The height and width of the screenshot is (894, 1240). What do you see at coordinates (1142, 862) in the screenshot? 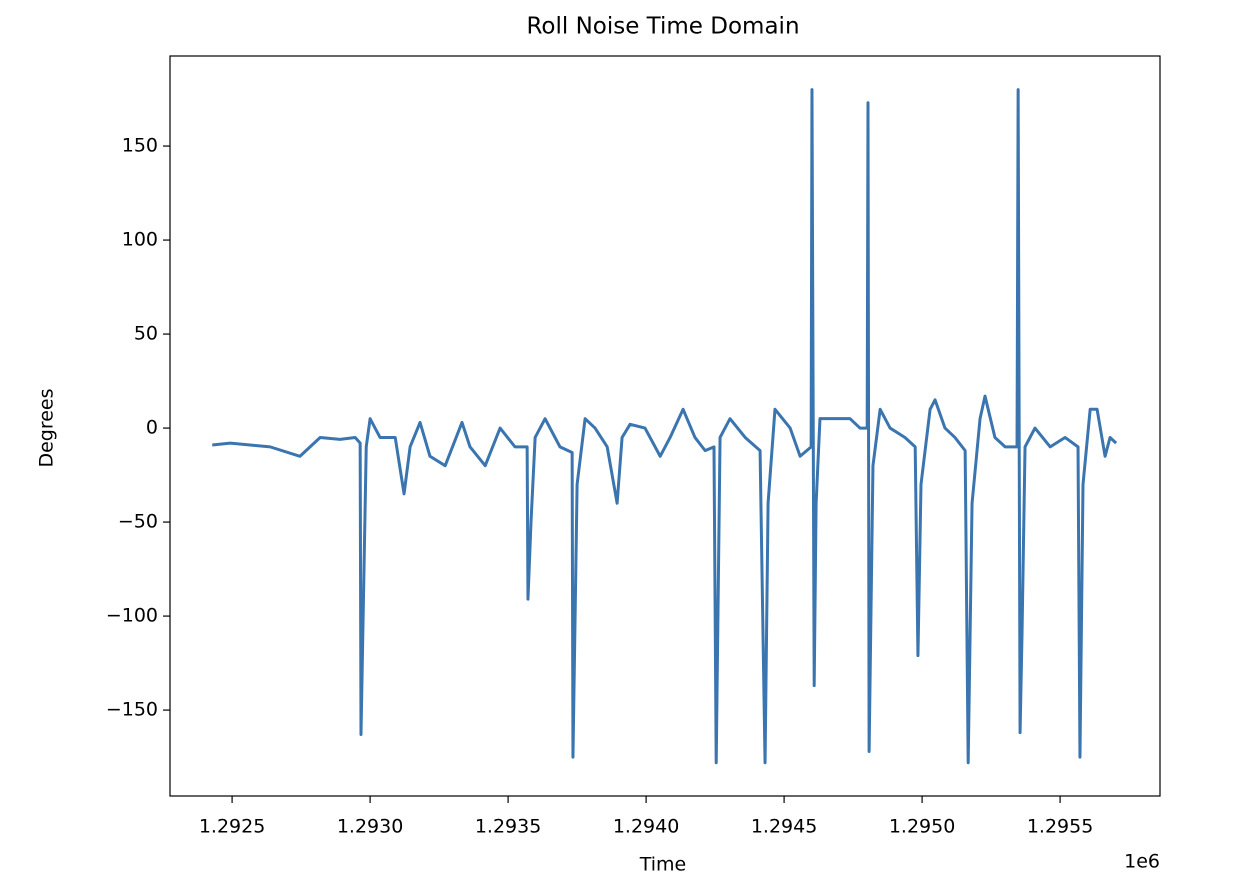
I see `x-offset-label: 1e6` at bounding box center [1142, 862].